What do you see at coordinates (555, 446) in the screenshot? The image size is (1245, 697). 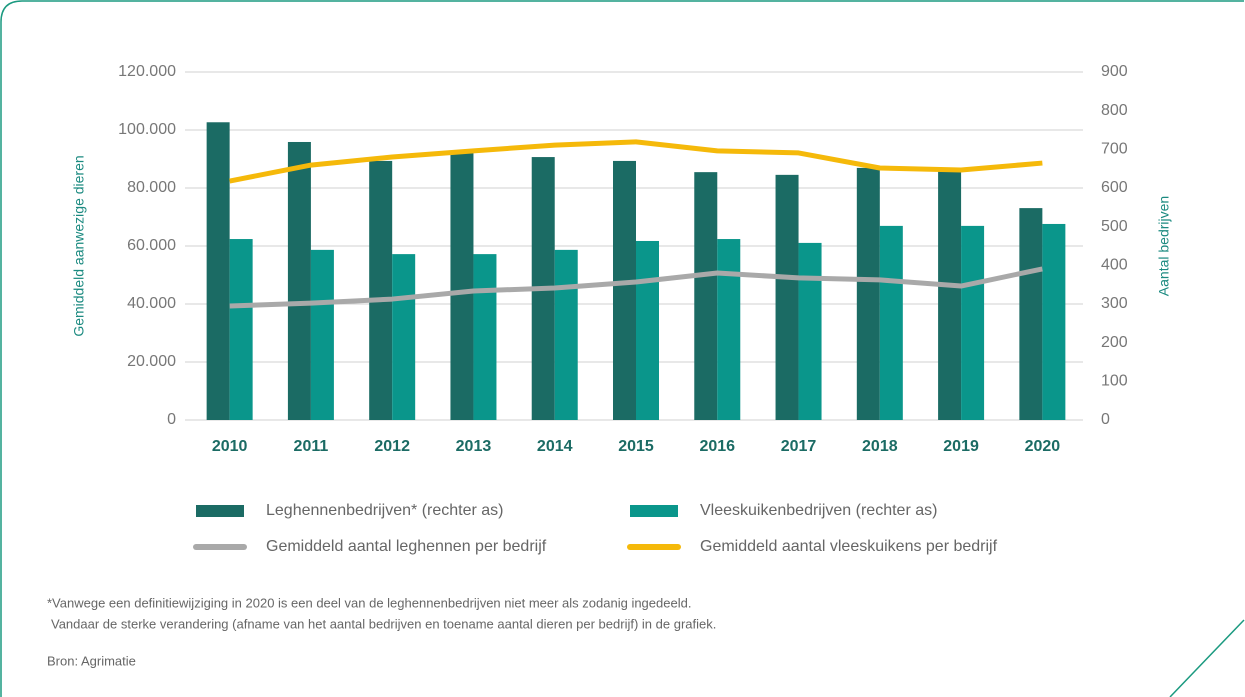 I see `x-tick-label: 2014` at bounding box center [555, 446].